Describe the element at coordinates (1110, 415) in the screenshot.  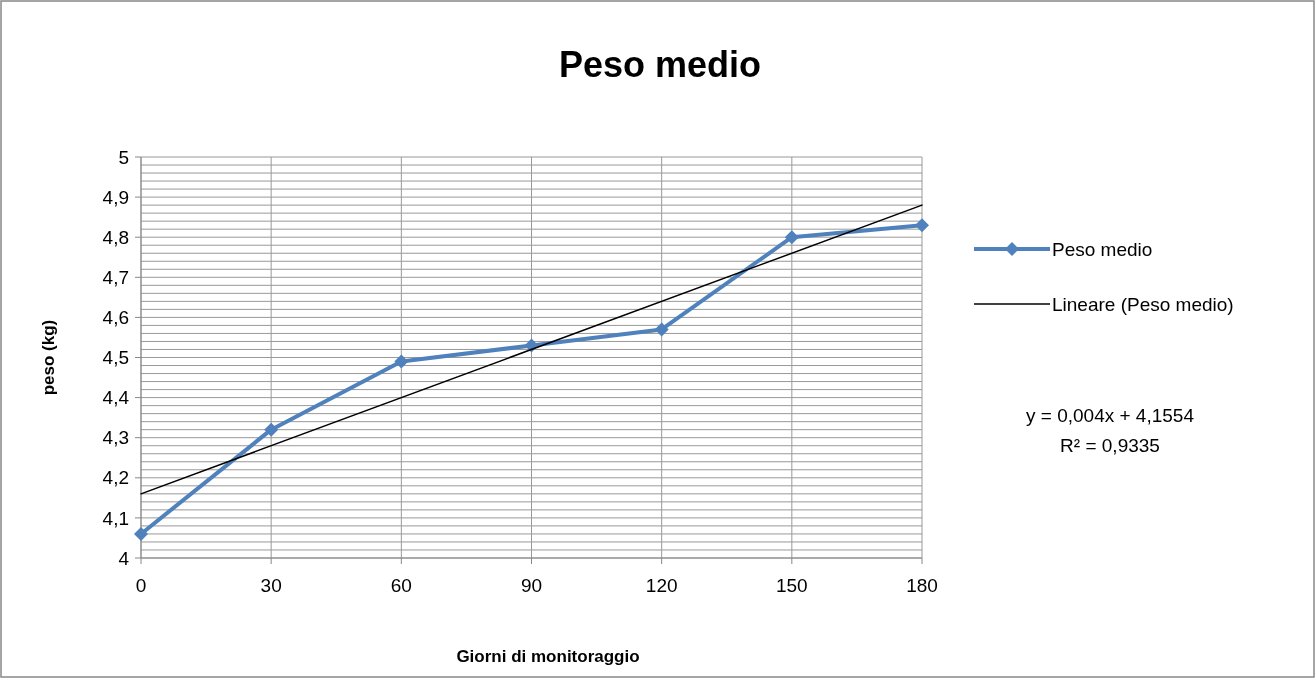
I see `text: y = 0,004x + 4,1554` at that location.